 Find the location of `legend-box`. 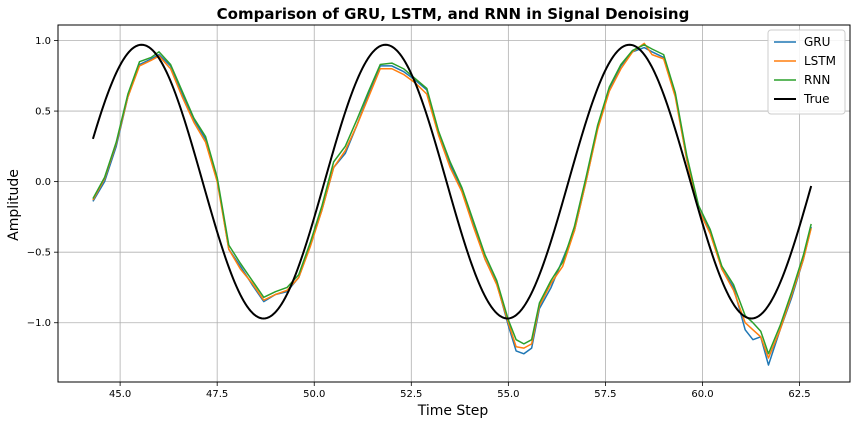

legend-box is located at coordinates (806, 72).